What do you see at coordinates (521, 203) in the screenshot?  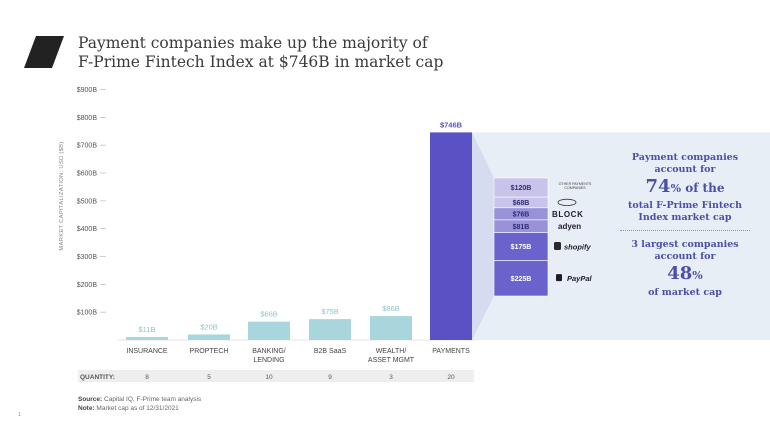 I see `breakdown-value-label: $68B` at bounding box center [521, 203].